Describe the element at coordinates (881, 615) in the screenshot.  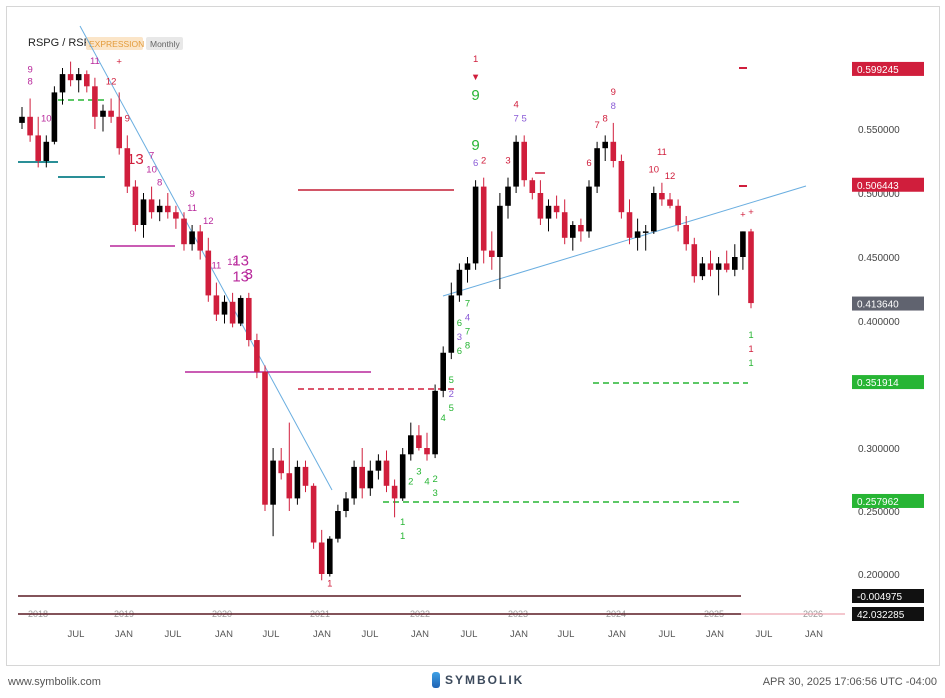
I see `indicator-tag-label: 42.032285` at that location.